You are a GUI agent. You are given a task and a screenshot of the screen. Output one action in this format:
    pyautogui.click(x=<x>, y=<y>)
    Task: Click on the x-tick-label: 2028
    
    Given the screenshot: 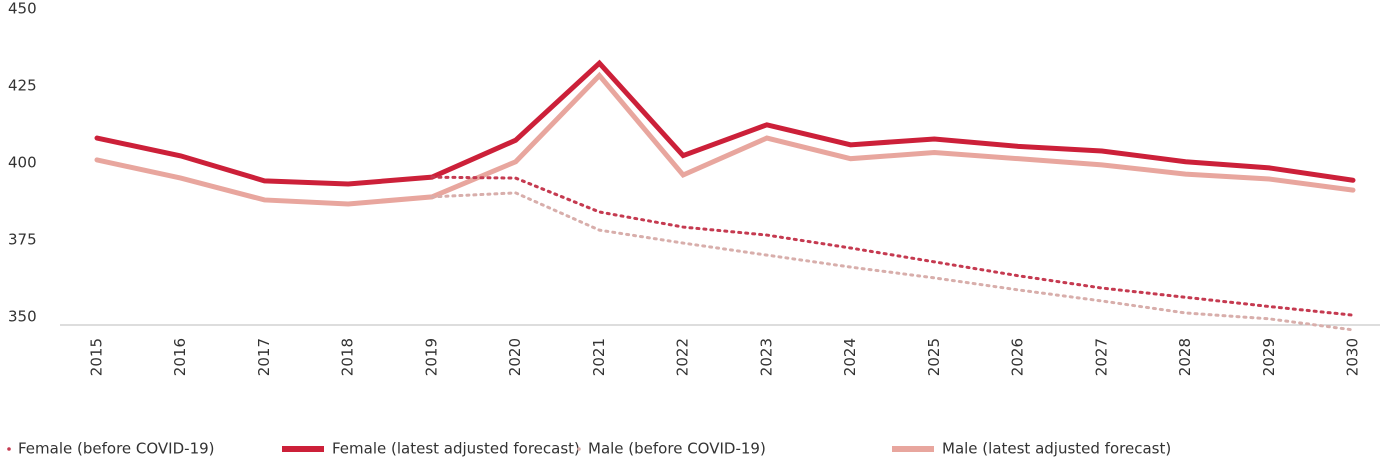 What is the action you would take?
    pyautogui.click(x=1185, y=357)
    